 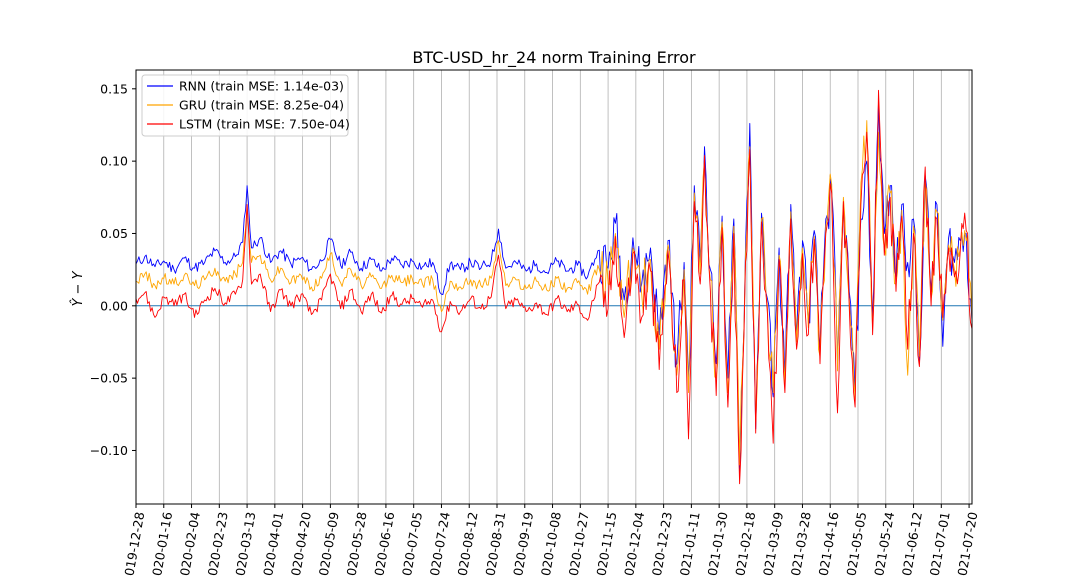 What do you see at coordinates (355, 543) in the screenshot?
I see `x-tick-label: 2020-05-28` at bounding box center [355, 543].